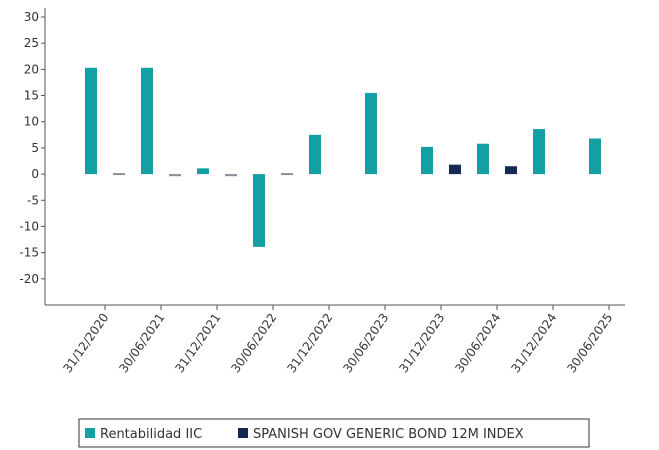  What do you see at coordinates (31, 69) in the screenshot?
I see `y-tick-label: 20` at bounding box center [31, 69].